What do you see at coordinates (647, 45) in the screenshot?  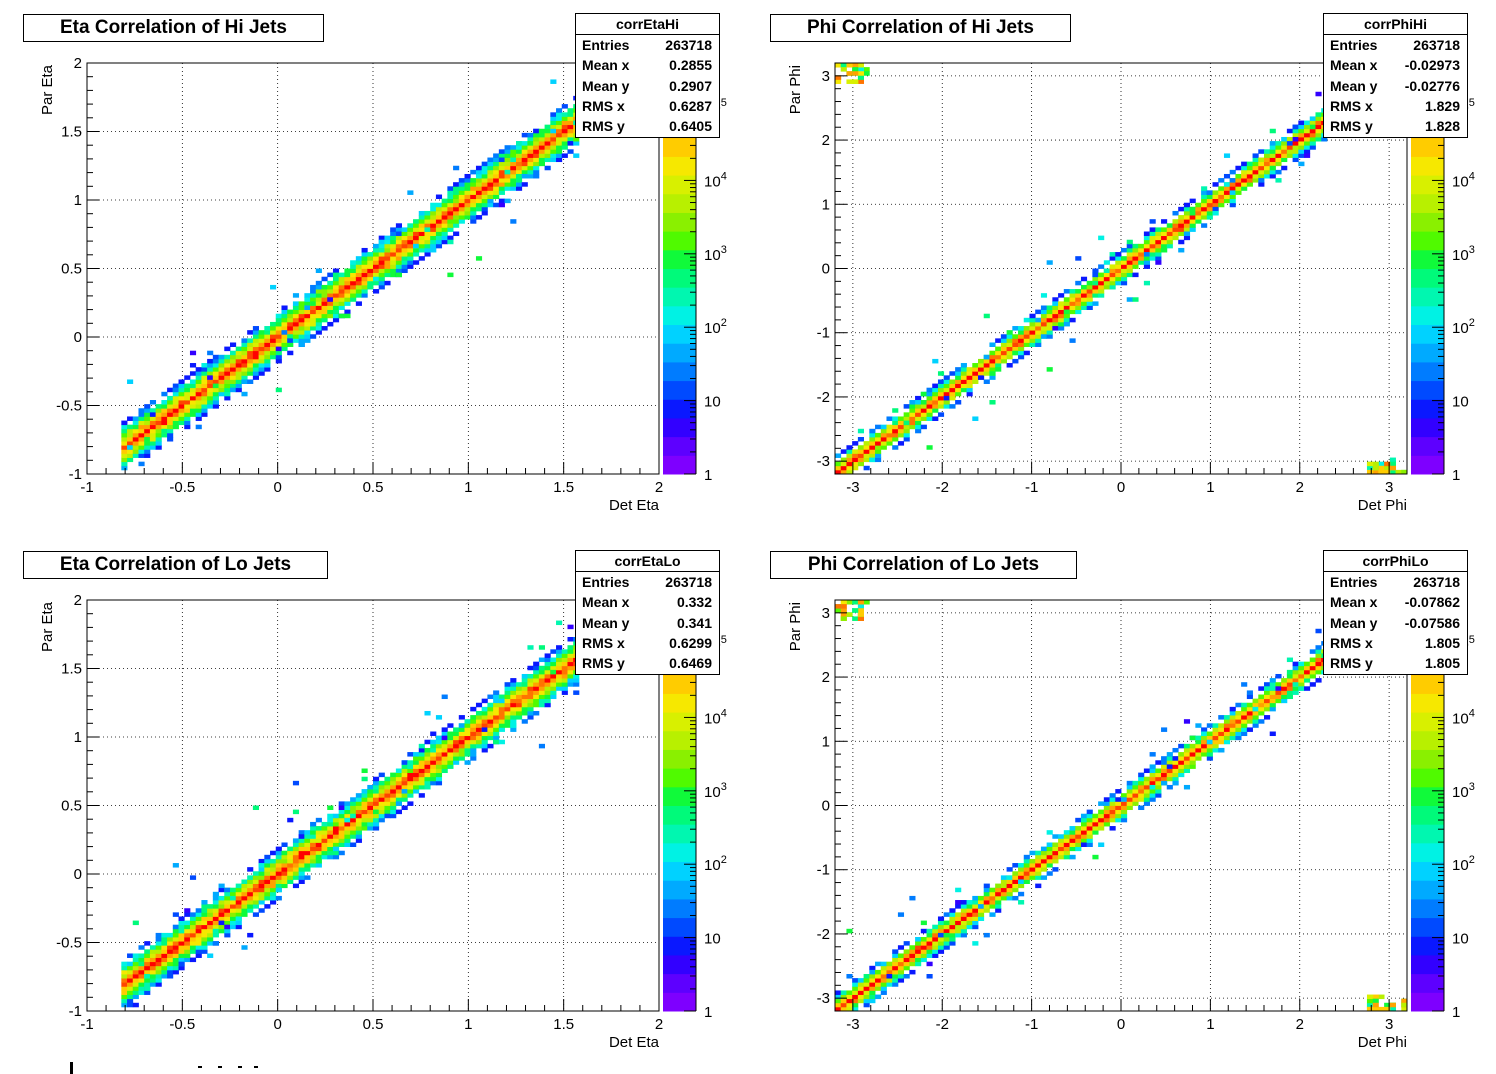 I see `stats-row: Entries 263718` at bounding box center [647, 45].